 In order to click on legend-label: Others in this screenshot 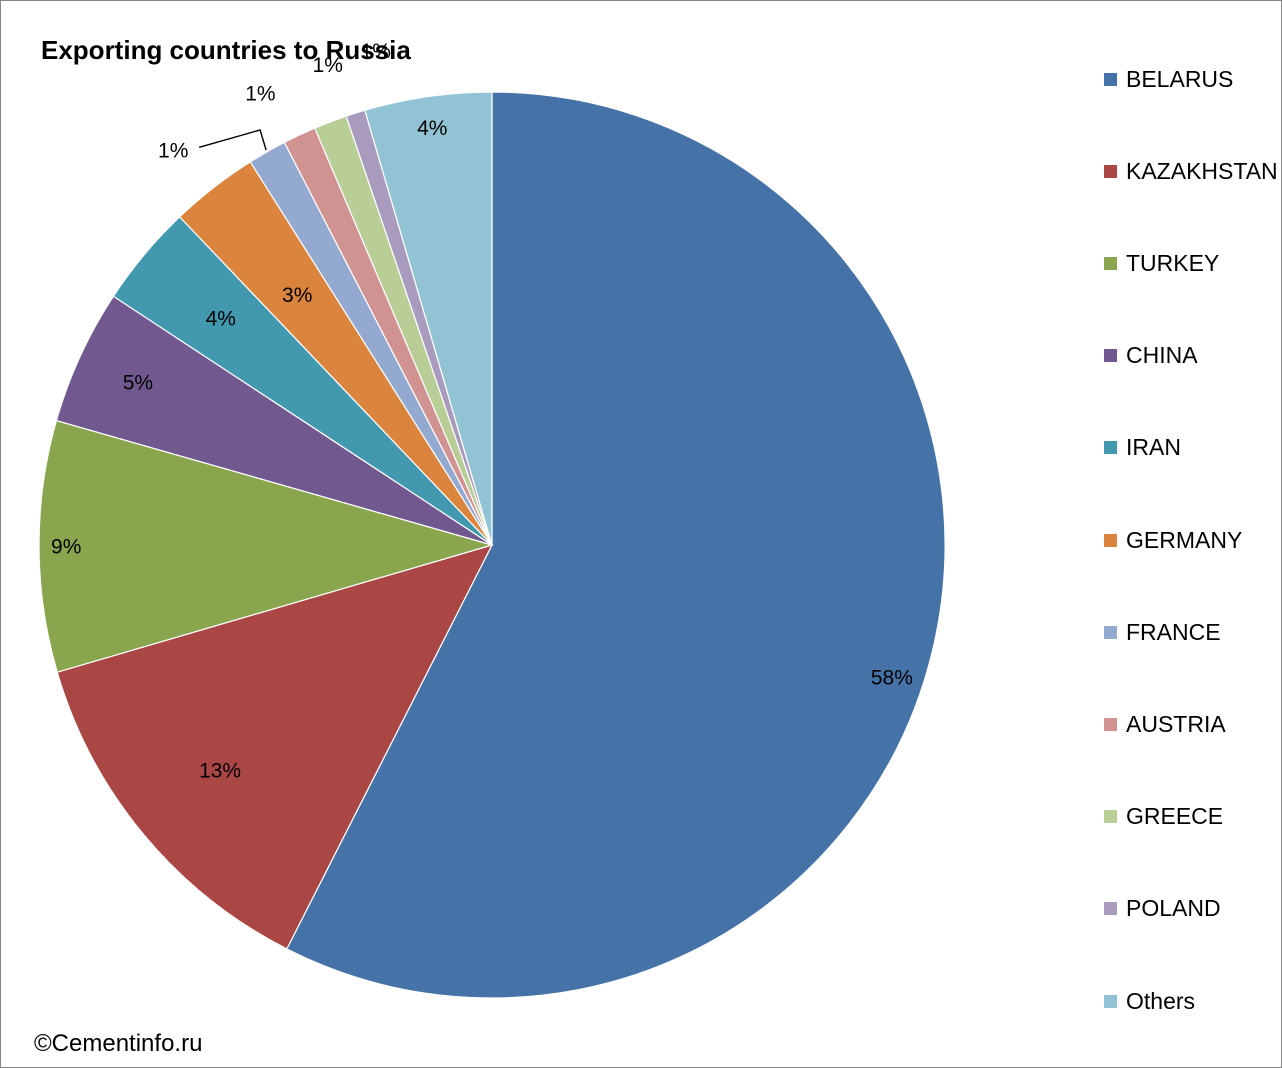, I will do `click(1161, 1000)`.